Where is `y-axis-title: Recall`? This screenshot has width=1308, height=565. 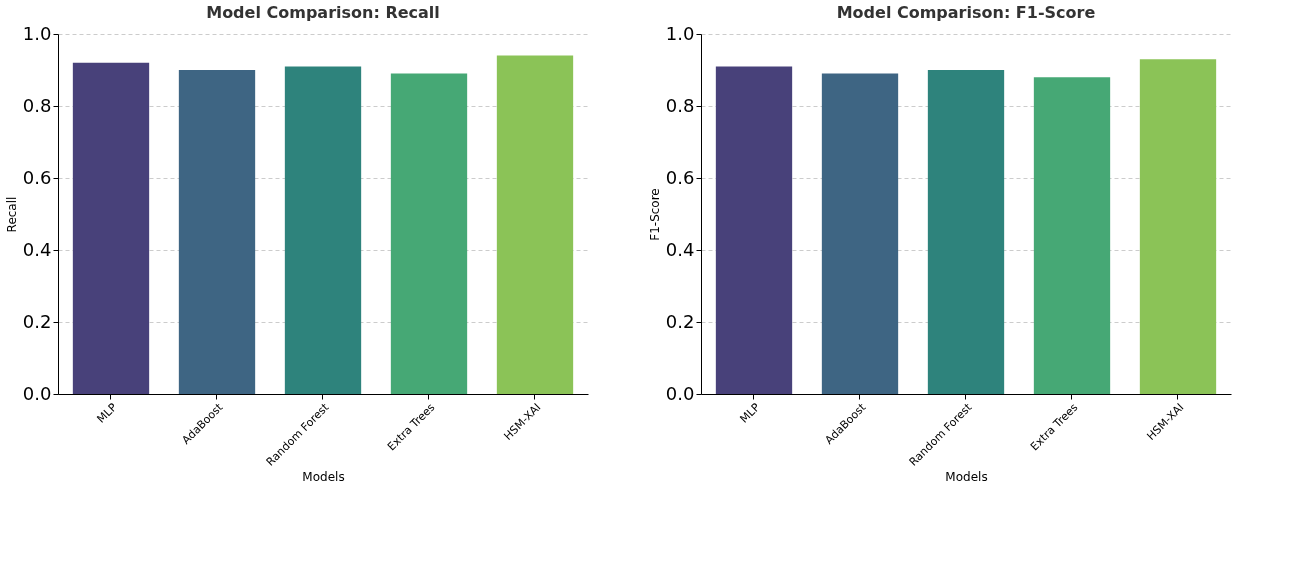 y-axis-title: Recall is located at coordinates (11, 214).